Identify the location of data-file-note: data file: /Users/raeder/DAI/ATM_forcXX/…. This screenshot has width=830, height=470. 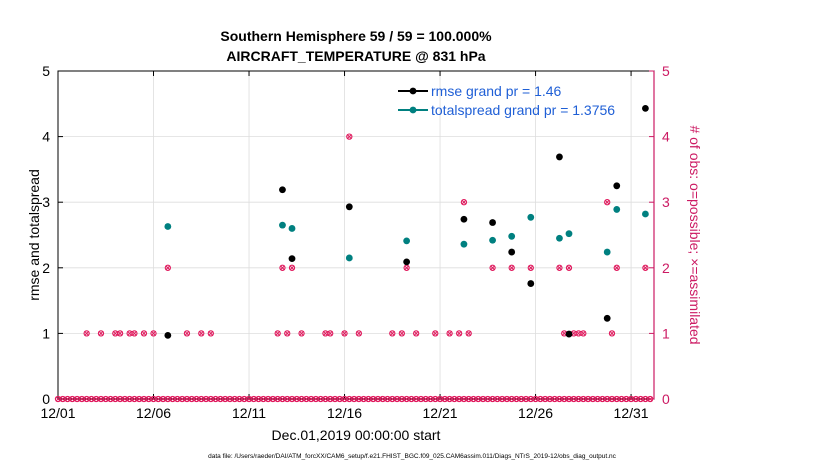
(412, 456).